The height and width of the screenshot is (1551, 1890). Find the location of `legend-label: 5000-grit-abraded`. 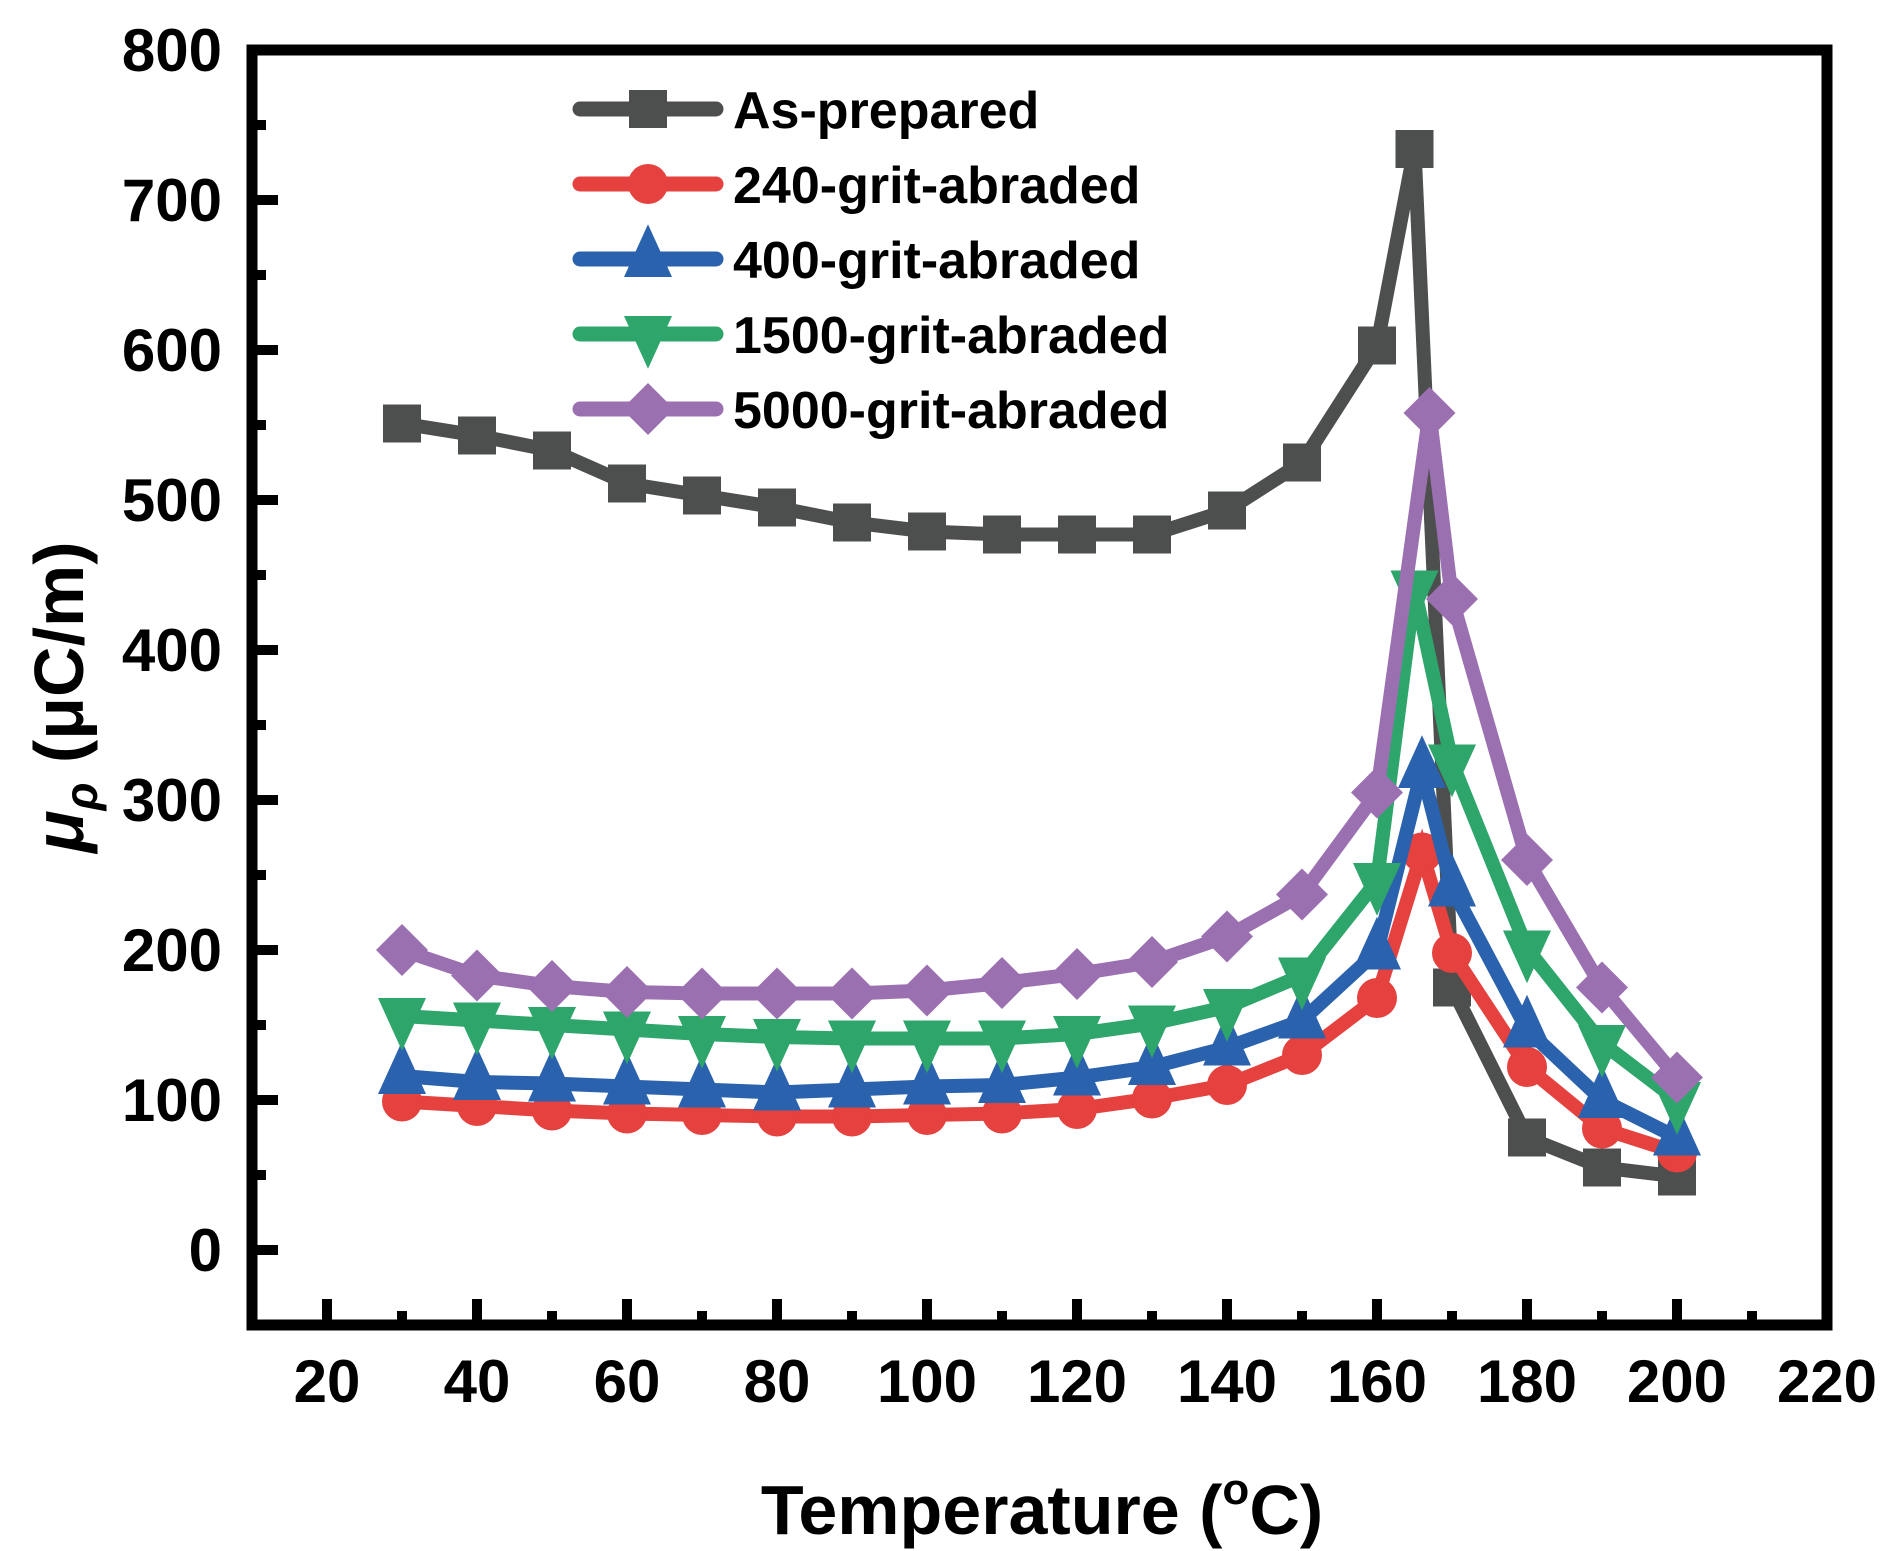

legend-label: 5000-grit-abraded is located at coordinates (951, 411).